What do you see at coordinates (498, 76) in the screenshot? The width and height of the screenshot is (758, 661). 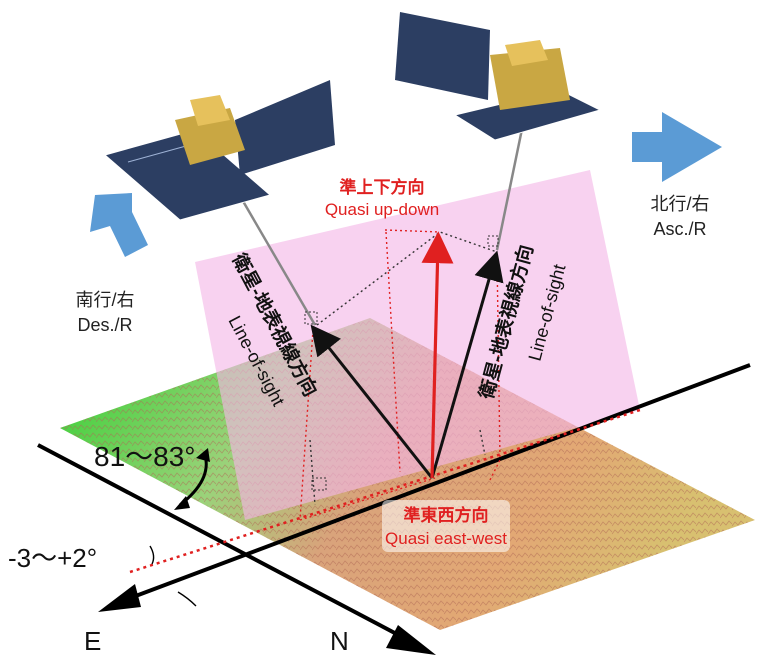 I see `satellite-ascending` at bounding box center [498, 76].